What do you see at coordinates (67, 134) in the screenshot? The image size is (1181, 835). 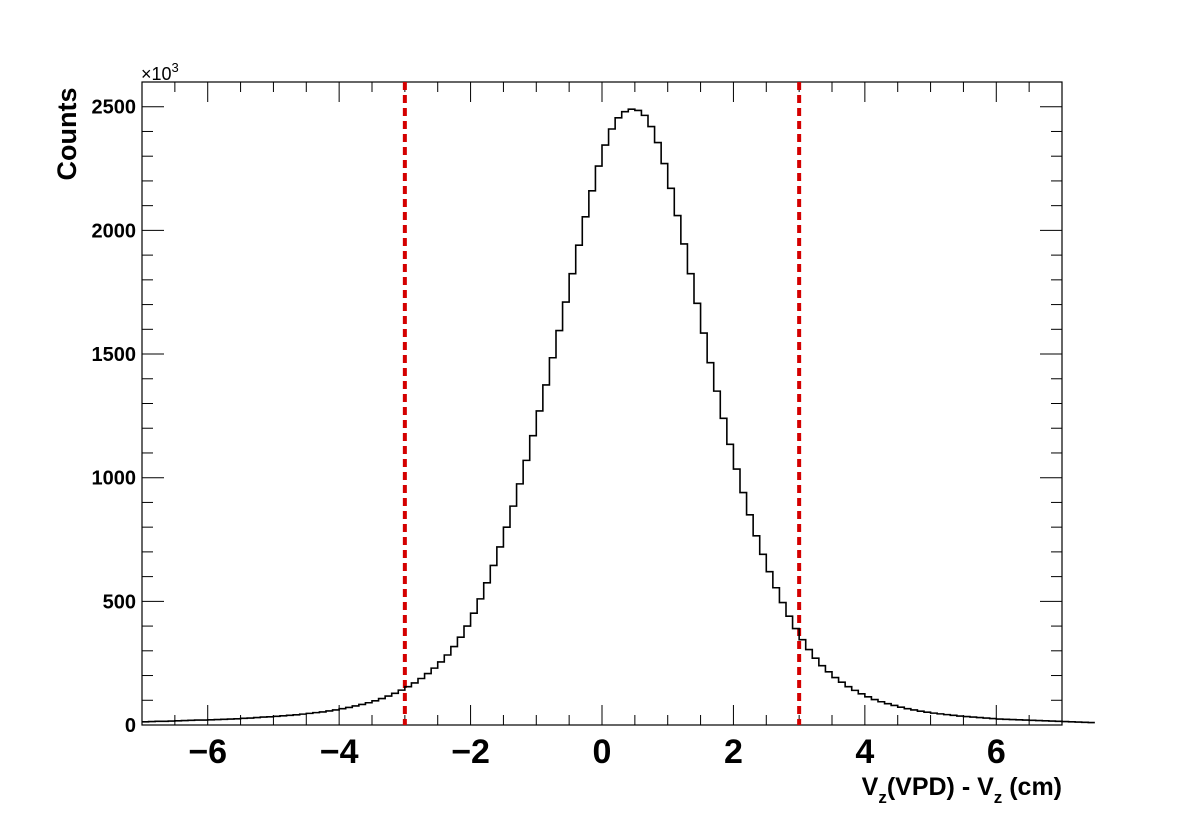 I see `y-axis-label: Counts` at bounding box center [67, 134].